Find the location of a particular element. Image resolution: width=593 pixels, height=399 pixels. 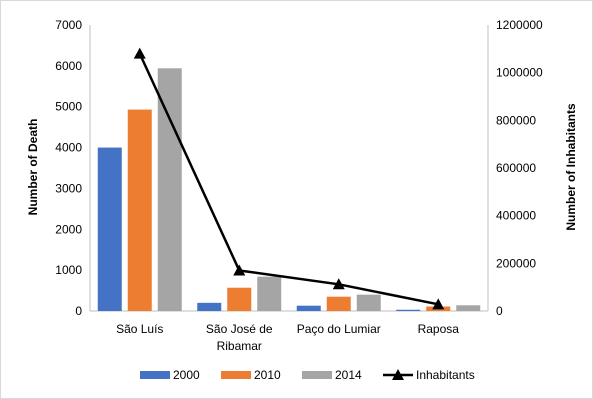

y-tick-label: 3000 is located at coordinates (68, 188).